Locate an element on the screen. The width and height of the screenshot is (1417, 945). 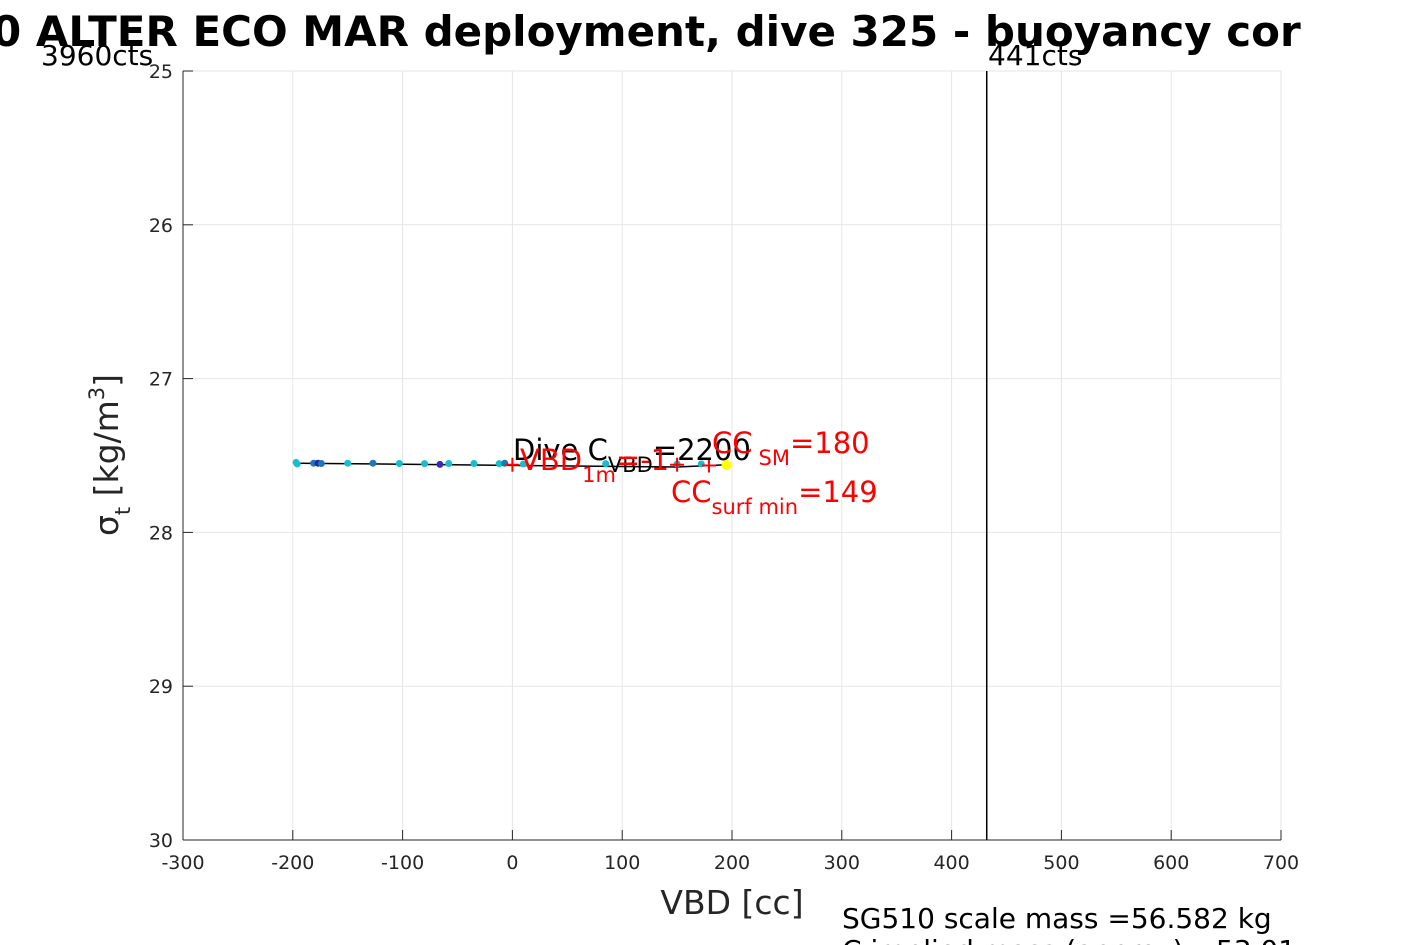
y-tick-label: 26 is located at coordinates (161, 226).